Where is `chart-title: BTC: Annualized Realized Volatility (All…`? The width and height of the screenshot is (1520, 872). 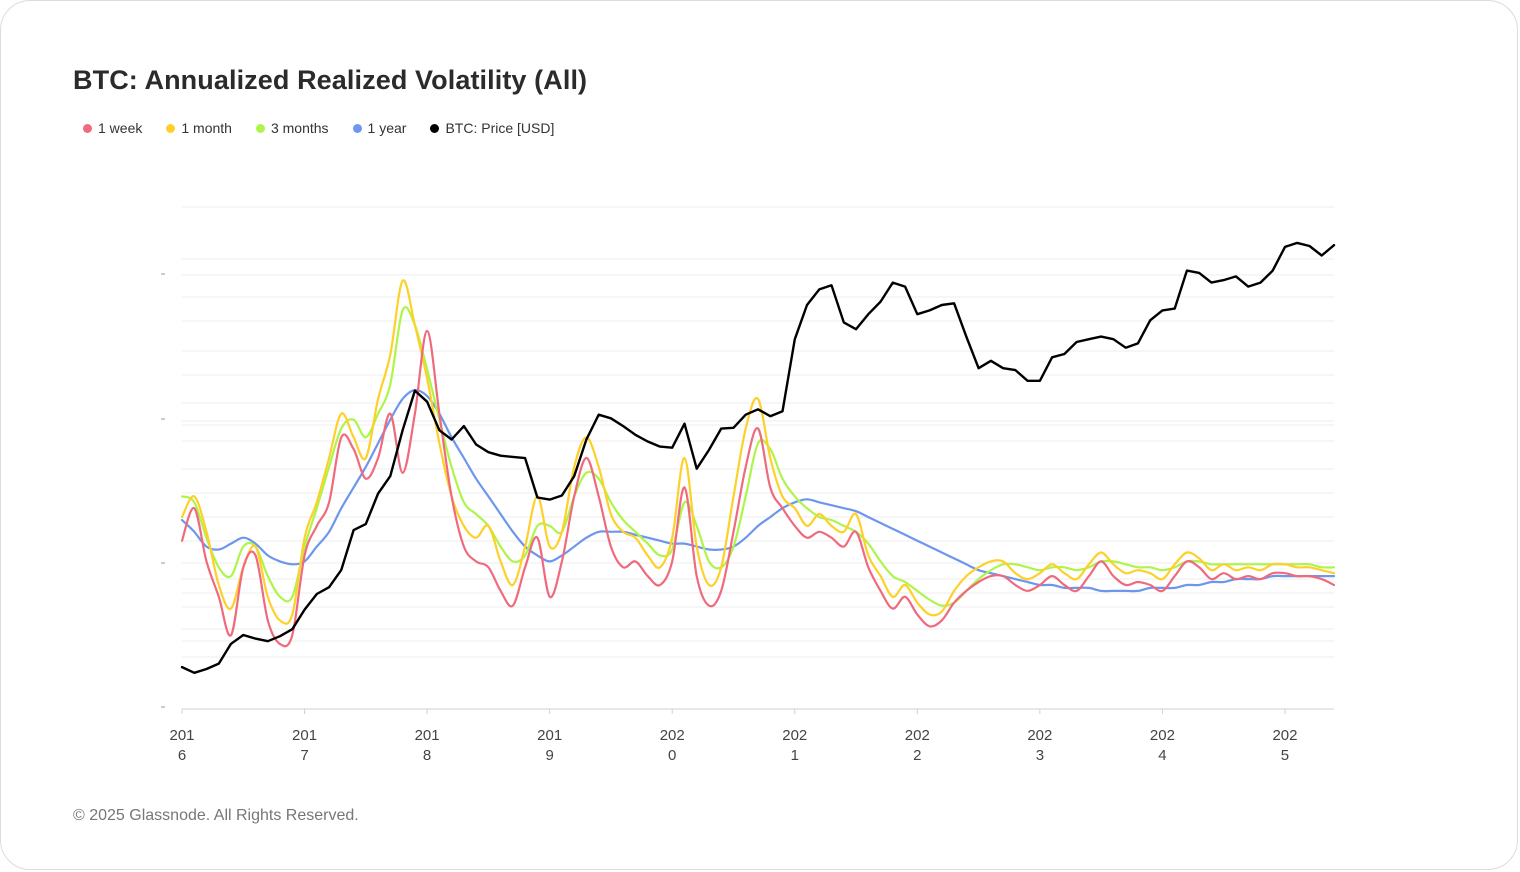
chart-title: BTC: Annualized Realized Volatility (All… is located at coordinates (330, 80).